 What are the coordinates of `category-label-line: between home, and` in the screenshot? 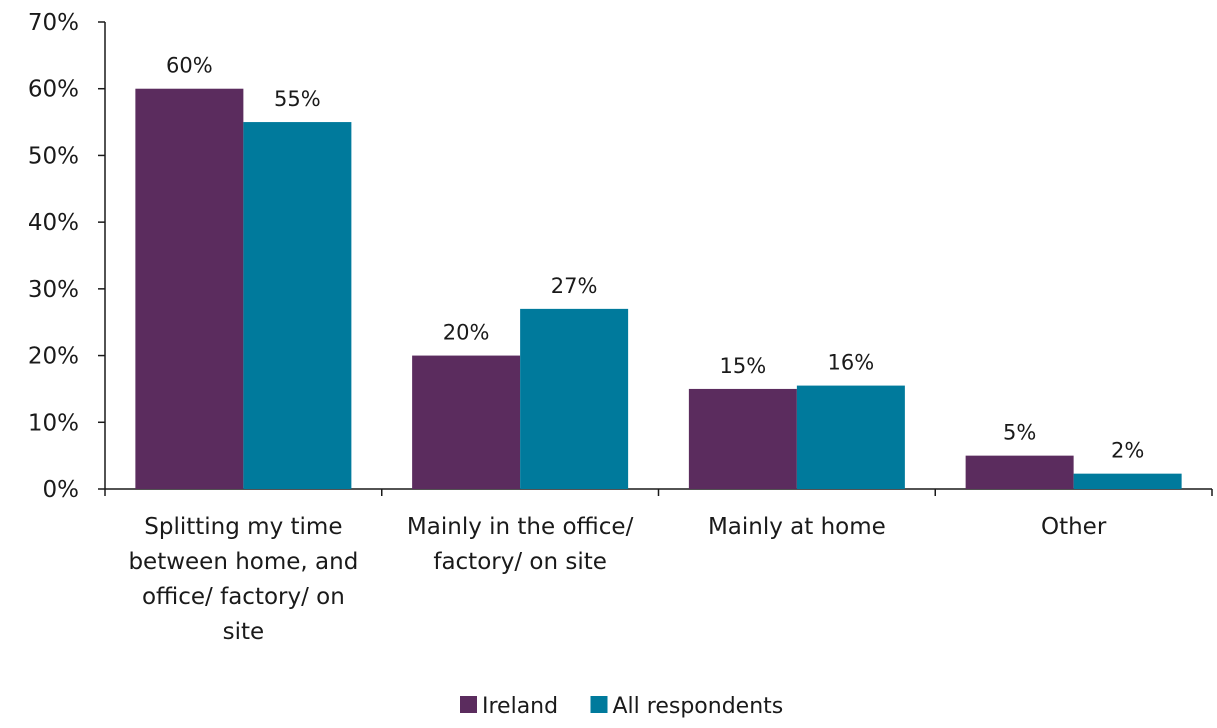 It's located at (243, 562).